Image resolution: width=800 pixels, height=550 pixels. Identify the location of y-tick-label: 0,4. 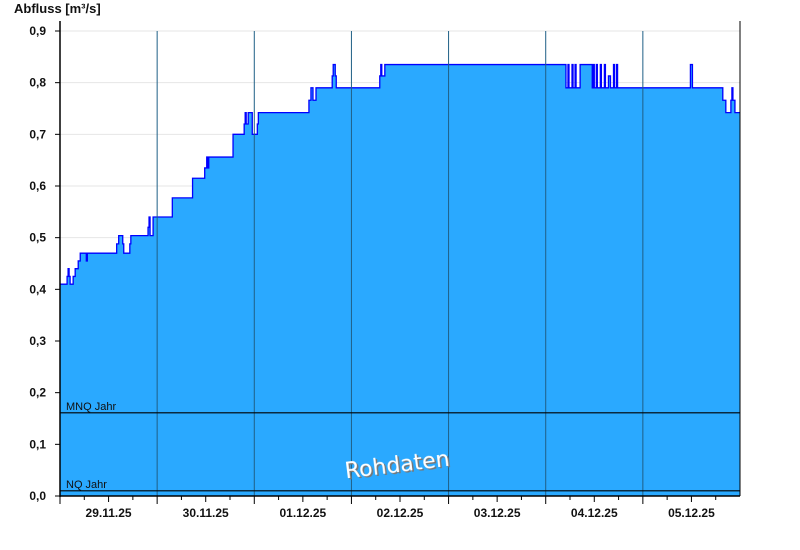
(37, 289).